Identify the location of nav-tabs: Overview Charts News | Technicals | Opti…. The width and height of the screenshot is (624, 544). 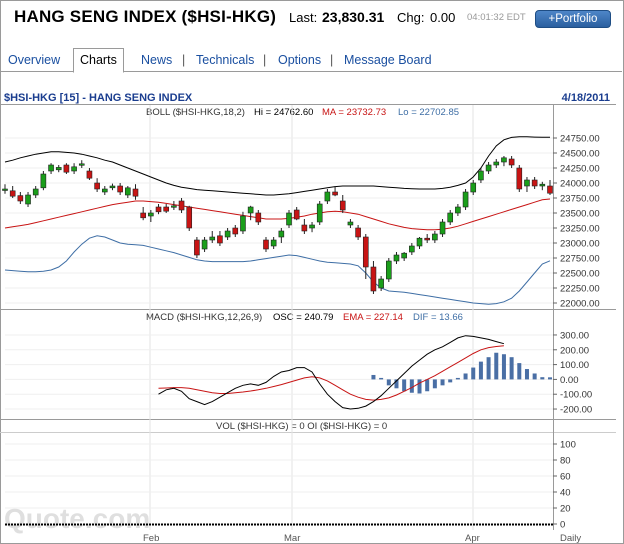
(311, 60).